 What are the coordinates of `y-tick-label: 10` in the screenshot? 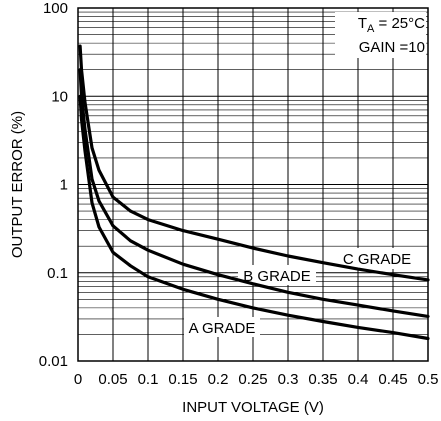 It's located at (59, 96).